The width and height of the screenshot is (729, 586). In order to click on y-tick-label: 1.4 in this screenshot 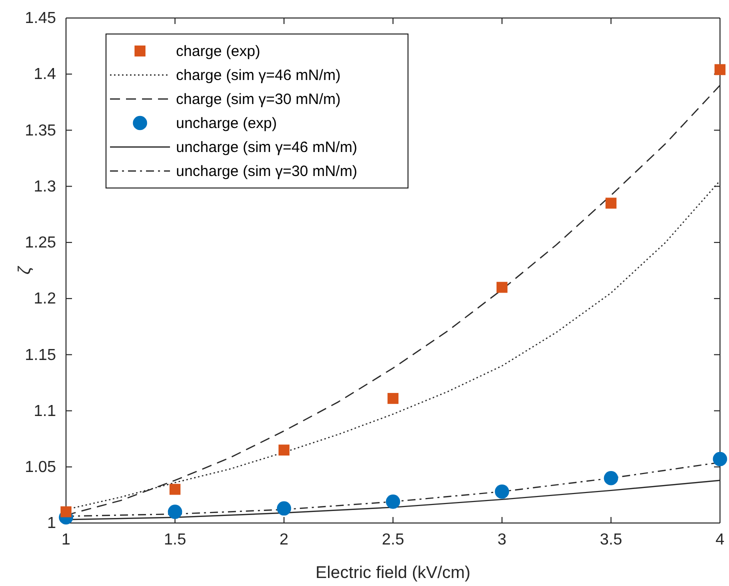, I will do `click(45, 75)`.